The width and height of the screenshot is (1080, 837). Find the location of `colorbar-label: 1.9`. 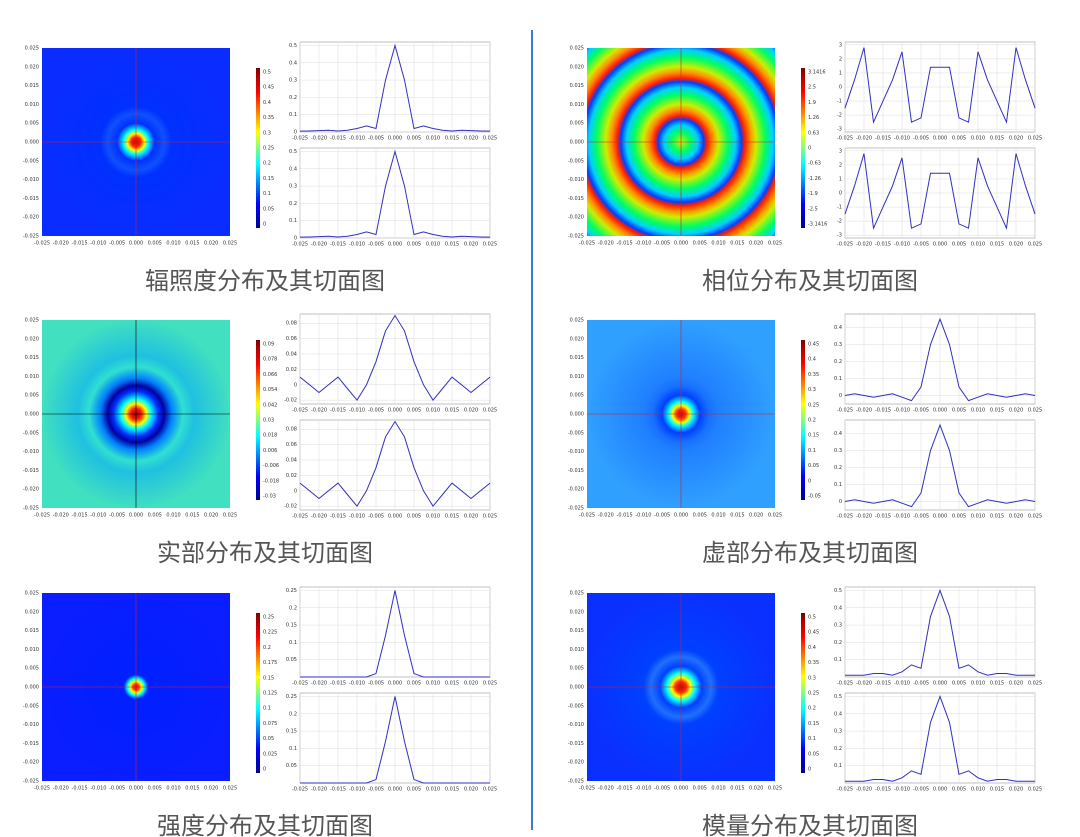

colorbar-label: 1.9 is located at coordinates (812, 103).